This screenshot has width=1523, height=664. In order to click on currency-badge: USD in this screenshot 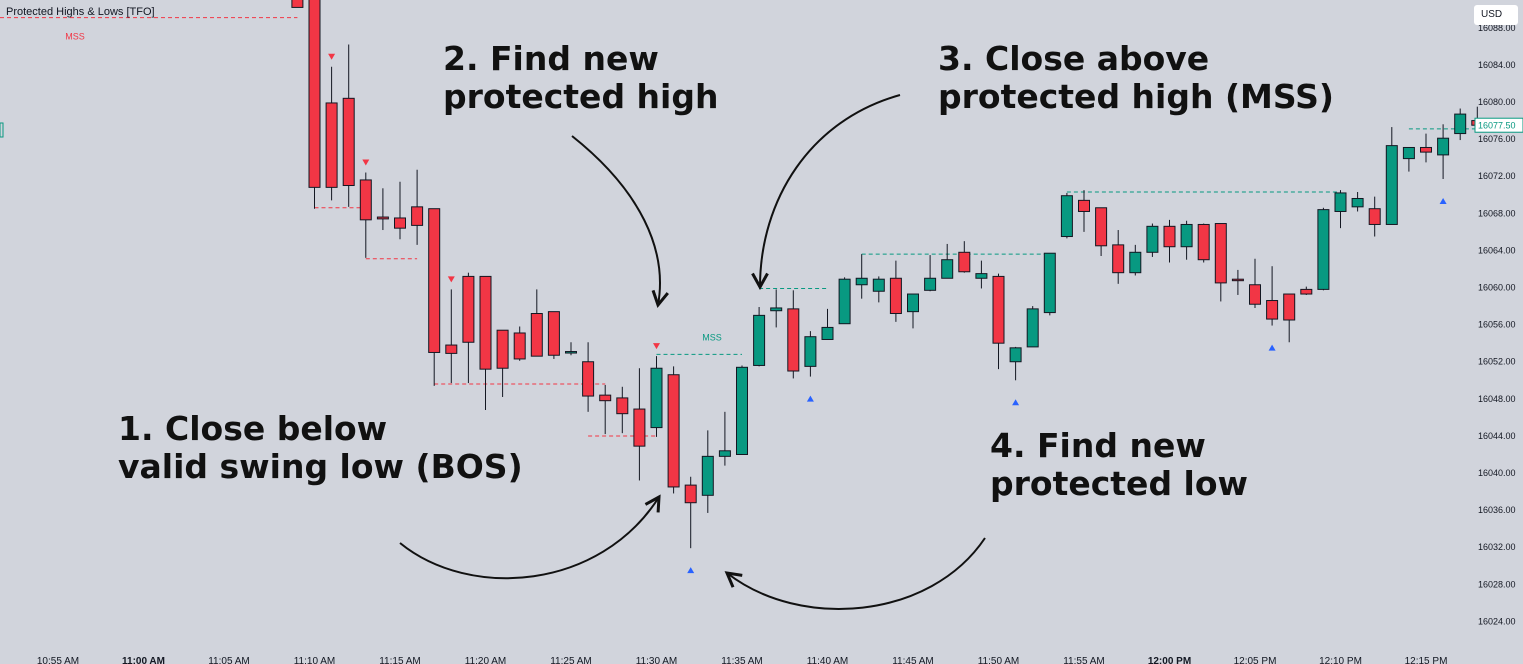, I will do `click(1496, 15)`.